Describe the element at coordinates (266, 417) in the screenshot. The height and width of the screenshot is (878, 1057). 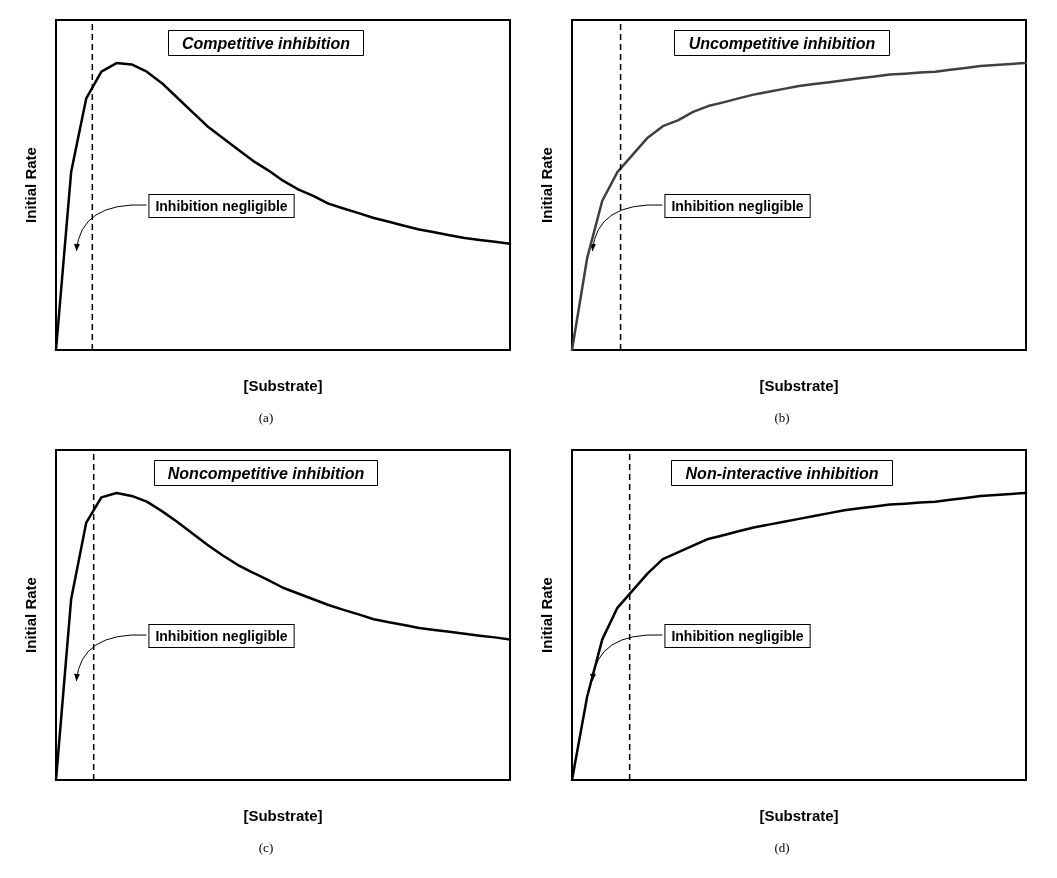
I see `text: (a)` at that location.